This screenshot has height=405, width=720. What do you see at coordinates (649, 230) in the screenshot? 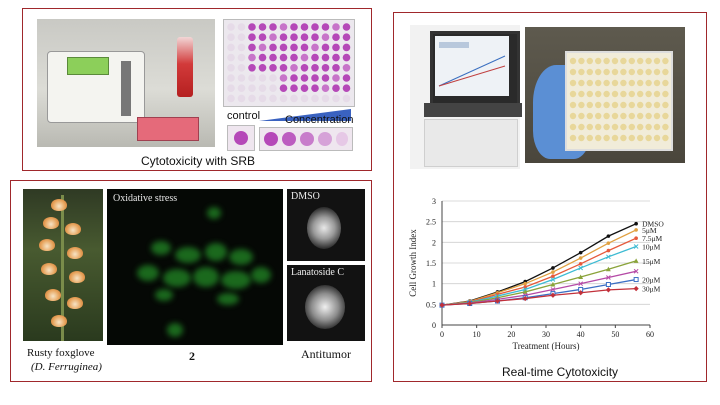
I see `series-label: 5μM` at bounding box center [649, 230].